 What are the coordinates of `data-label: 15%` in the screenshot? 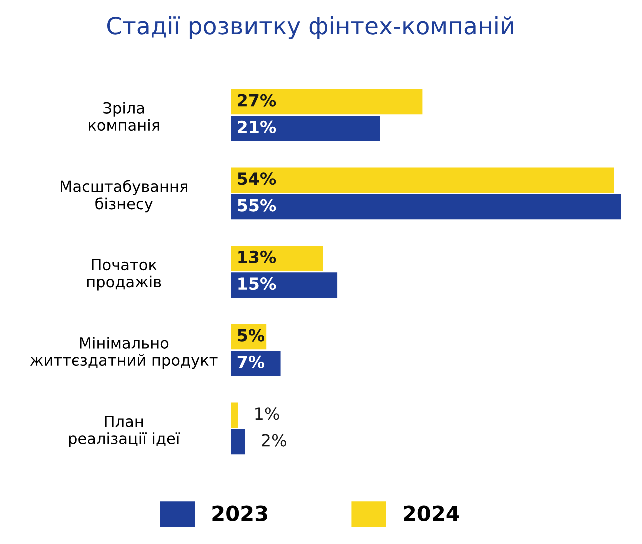 It's located at (257, 284).